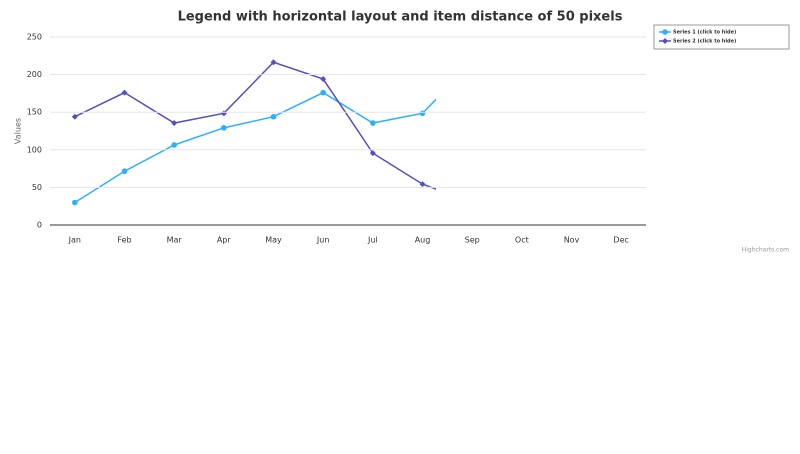 This screenshot has height=454, width=800. Describe the element at coordinates (175, 240) in the screenshot. I see `x-tick-label: Mar` at that location.